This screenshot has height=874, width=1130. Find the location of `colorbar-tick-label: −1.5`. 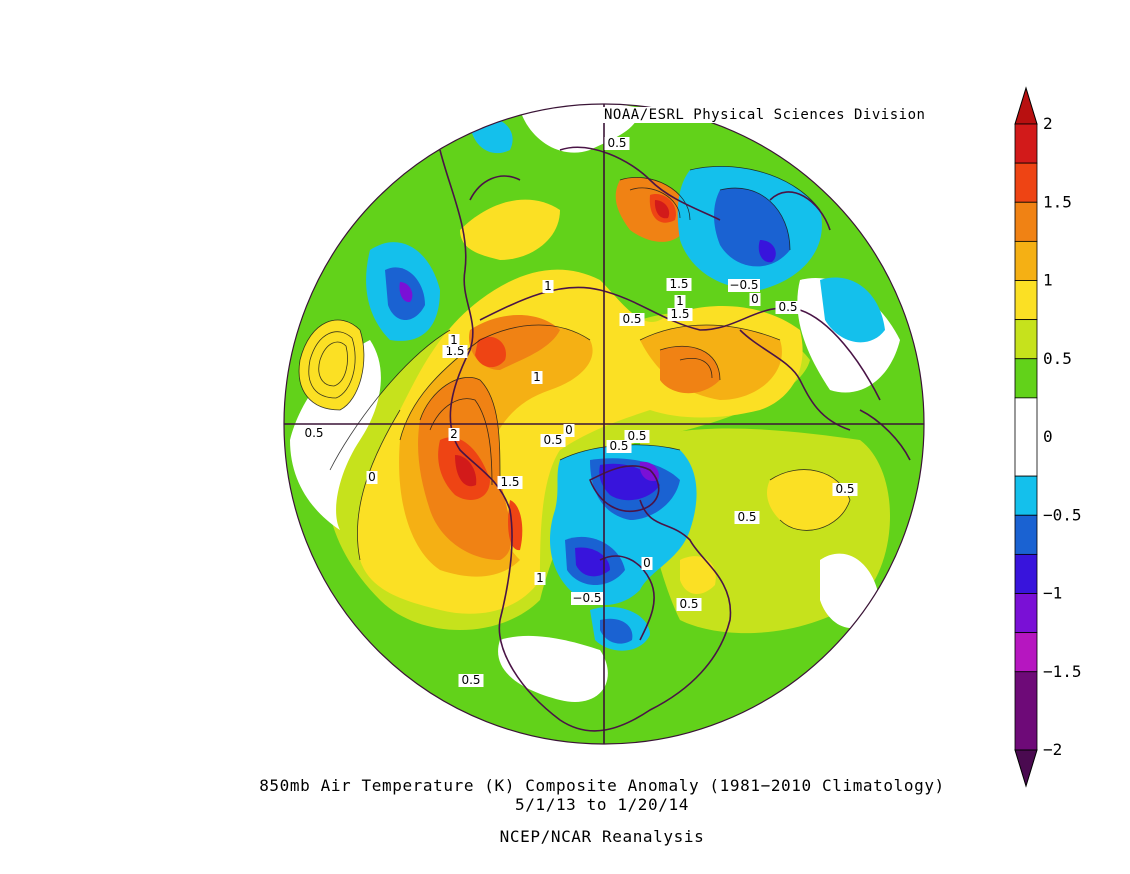

colorbar-tick-label: −1.5 is located at coordinates (1062, 671).